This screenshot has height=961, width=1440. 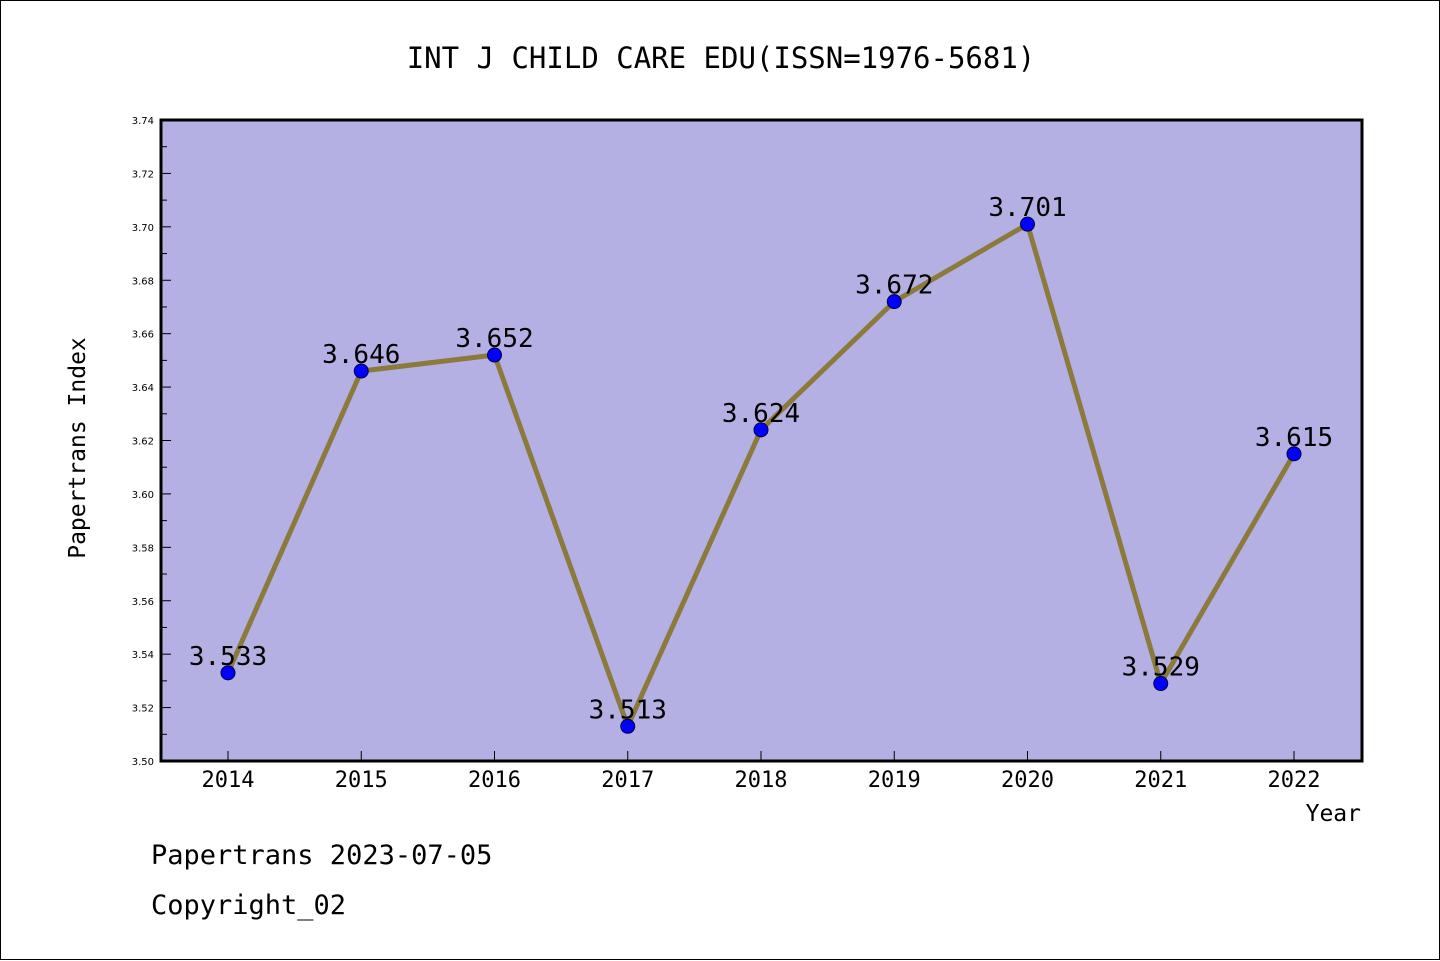 I want to click on x-tick-label: 2016, so click(x=494, y=780).